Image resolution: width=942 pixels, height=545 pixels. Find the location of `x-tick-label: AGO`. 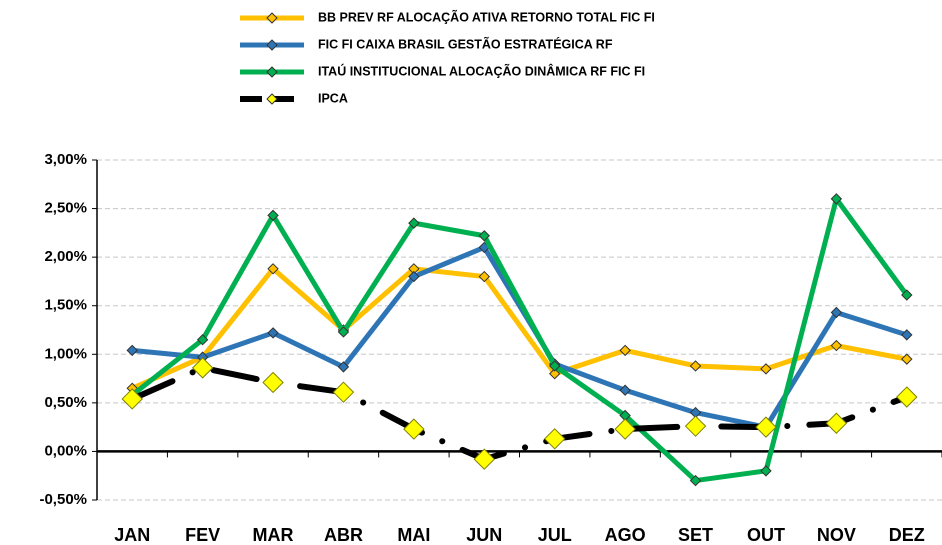

x-tick-label: AGO is located at coordinates (625, 535).